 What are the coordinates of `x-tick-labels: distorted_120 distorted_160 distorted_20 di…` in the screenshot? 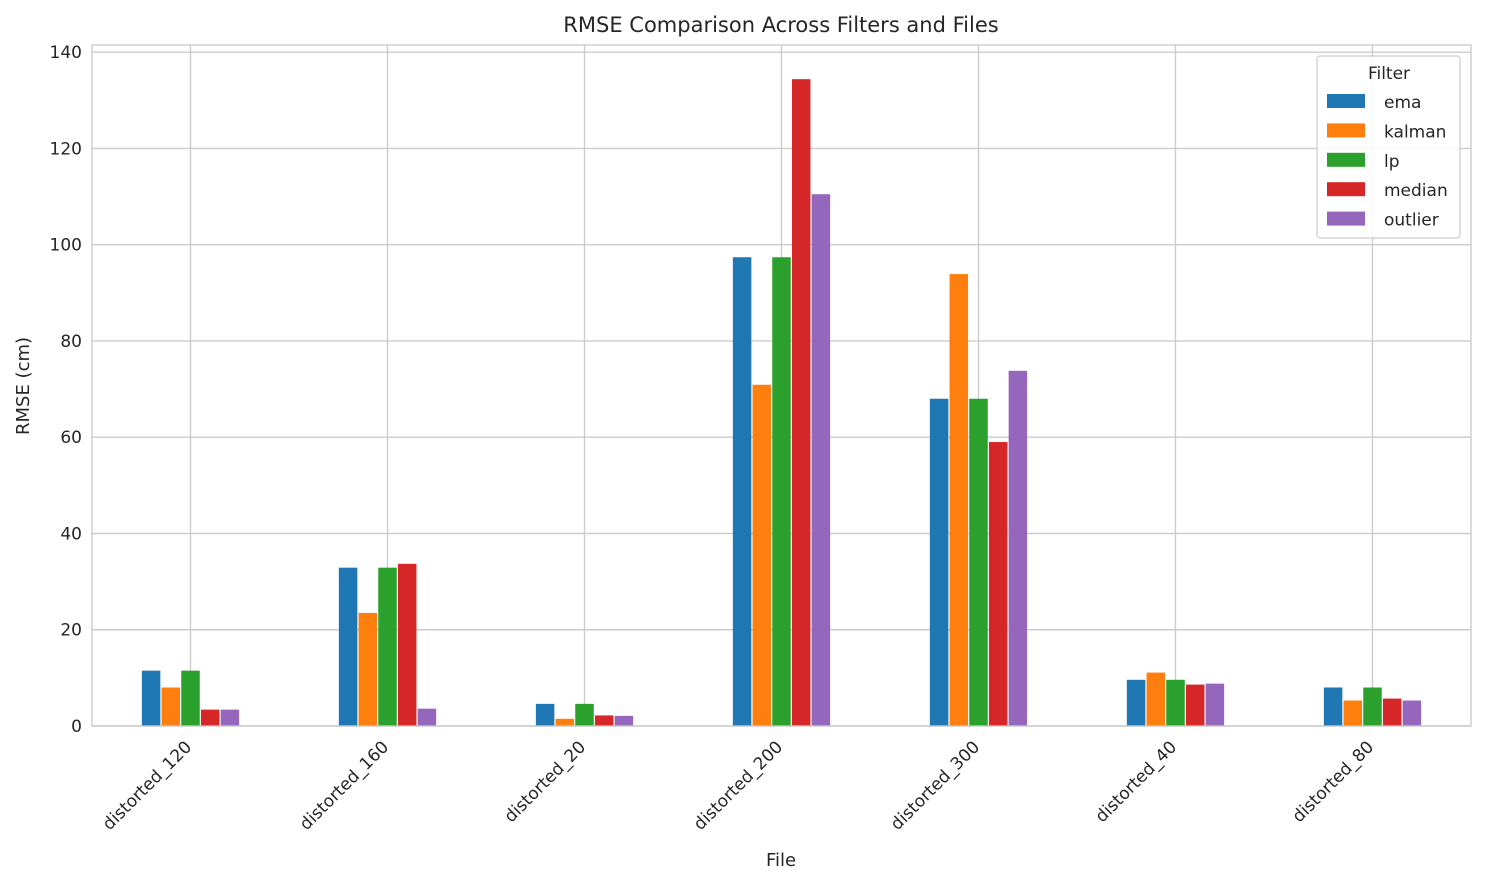 It's located at (738, 785).